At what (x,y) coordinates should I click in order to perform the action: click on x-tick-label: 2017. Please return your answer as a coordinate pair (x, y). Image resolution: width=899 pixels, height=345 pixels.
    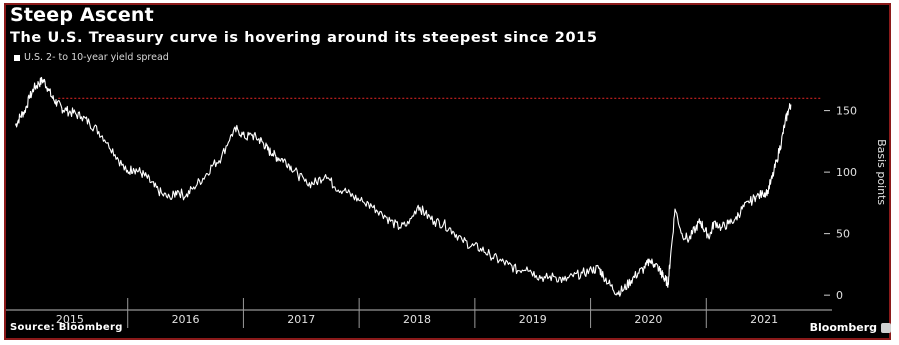
    Looking at the image, I should click on (301, 319).